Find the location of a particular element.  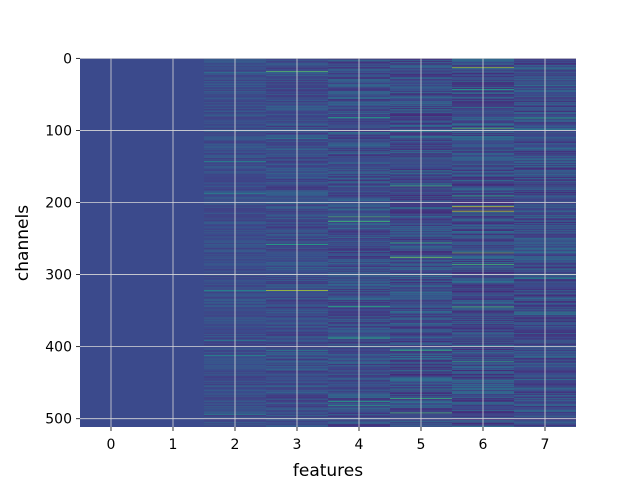

x-tick-label: 3 is located at coordinates (297, 445).